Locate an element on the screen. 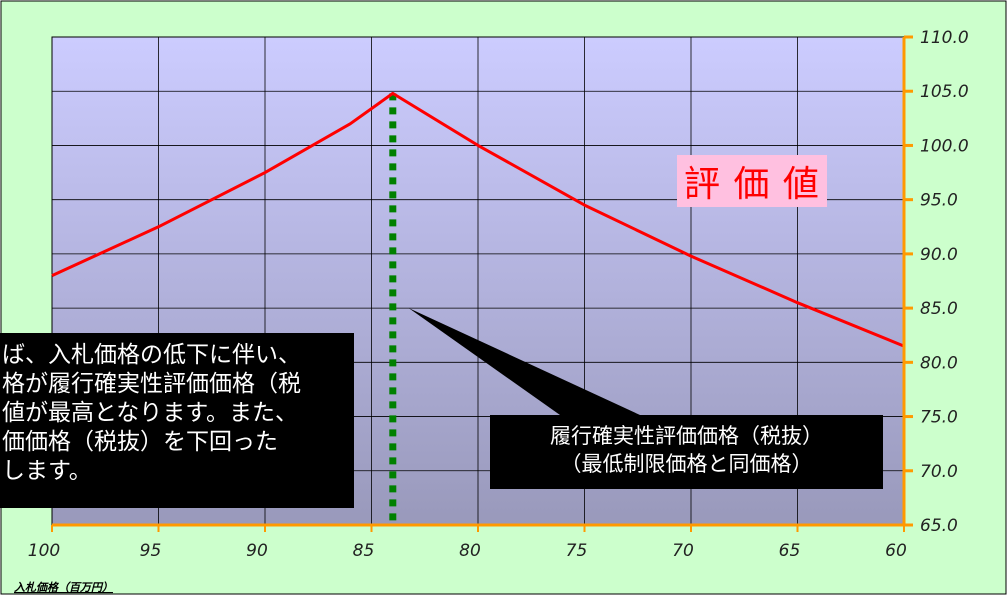  y-tick-label: 110.0 is located at coordinates (944, 38).